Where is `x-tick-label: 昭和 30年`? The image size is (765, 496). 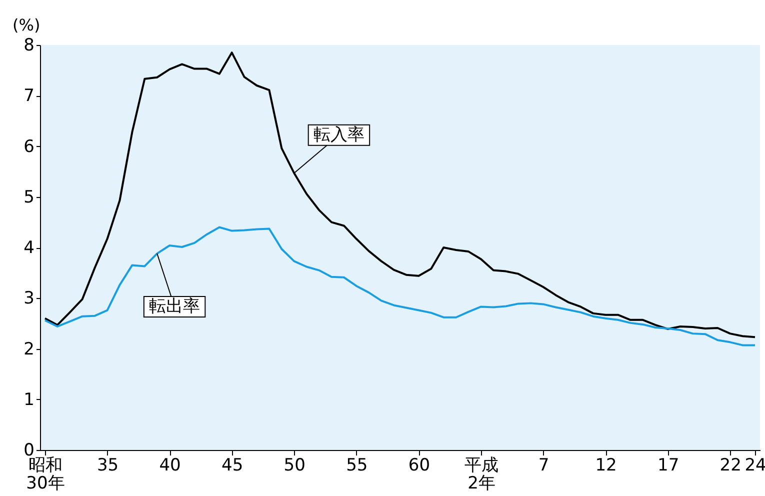
x-tick-label: 昭和 30年 is located at coordinates (45, 475).